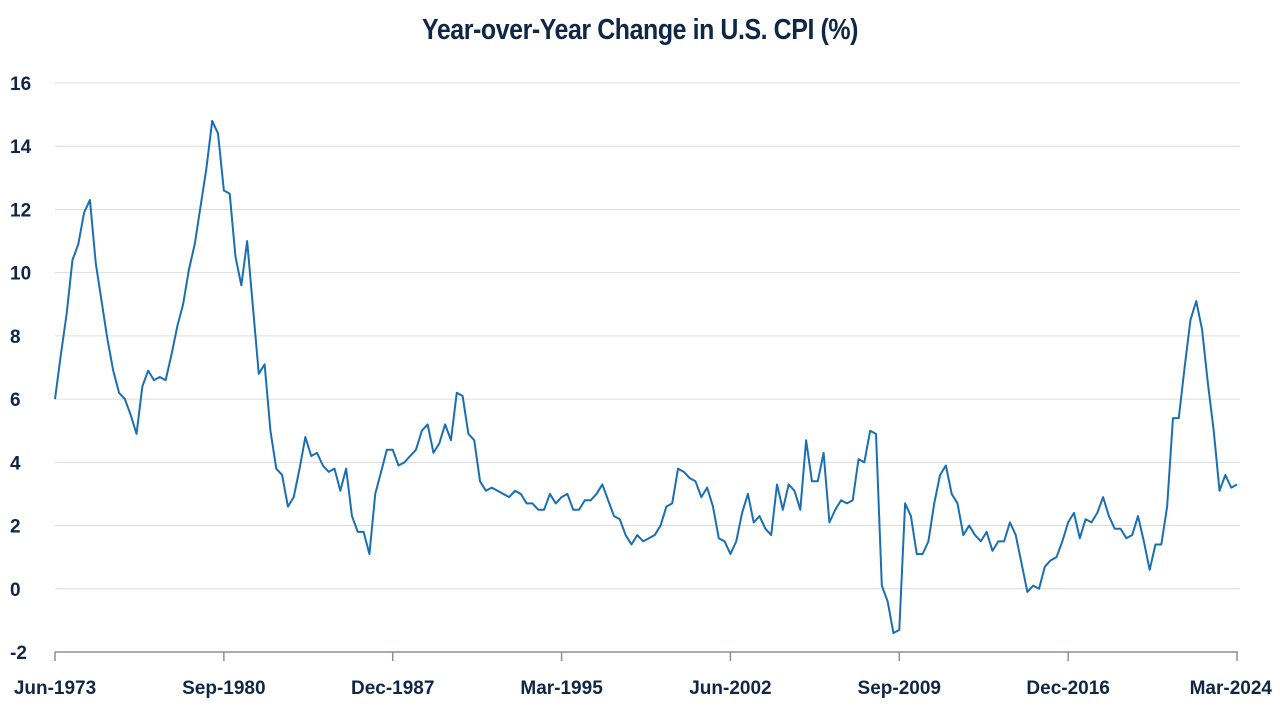  What do you see at coordinates (730, 688) in the screenshot?
I see `x-tick-label: Jun-2002` at bounding box center [730, 688].